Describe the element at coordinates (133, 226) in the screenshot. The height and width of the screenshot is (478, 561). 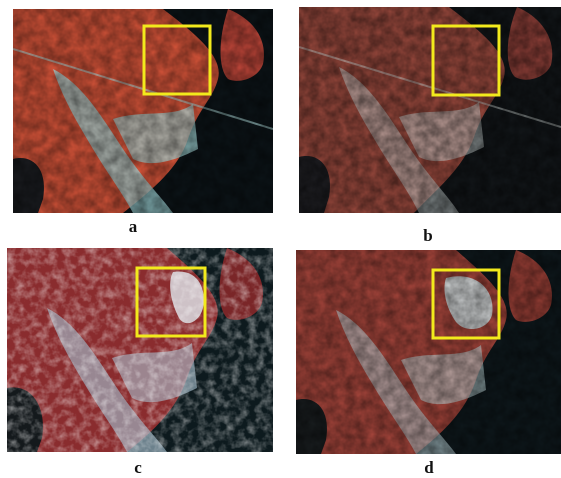
I see `panel-label-a: a` at that location.